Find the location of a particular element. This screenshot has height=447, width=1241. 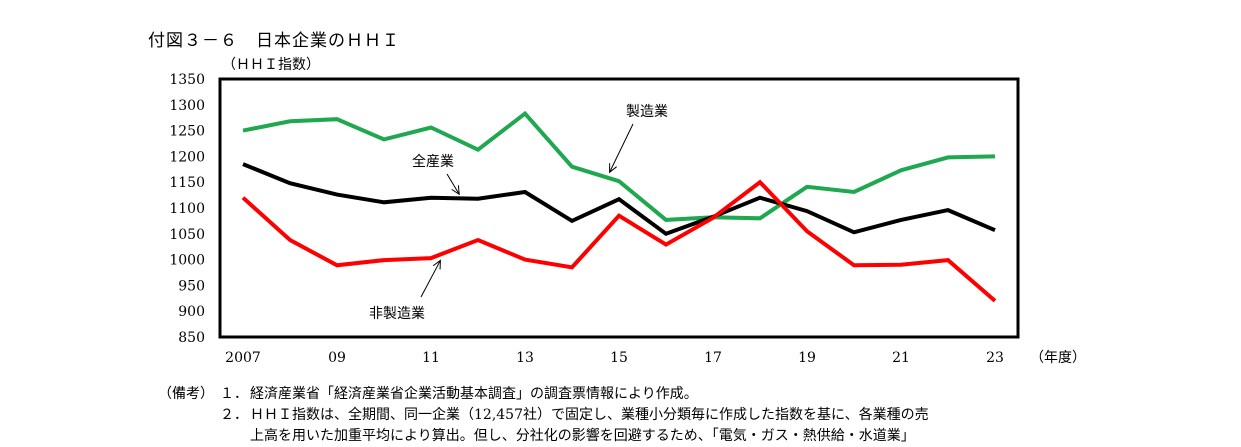

annotation-label: 全産業 is located at coordinates (433, 161).